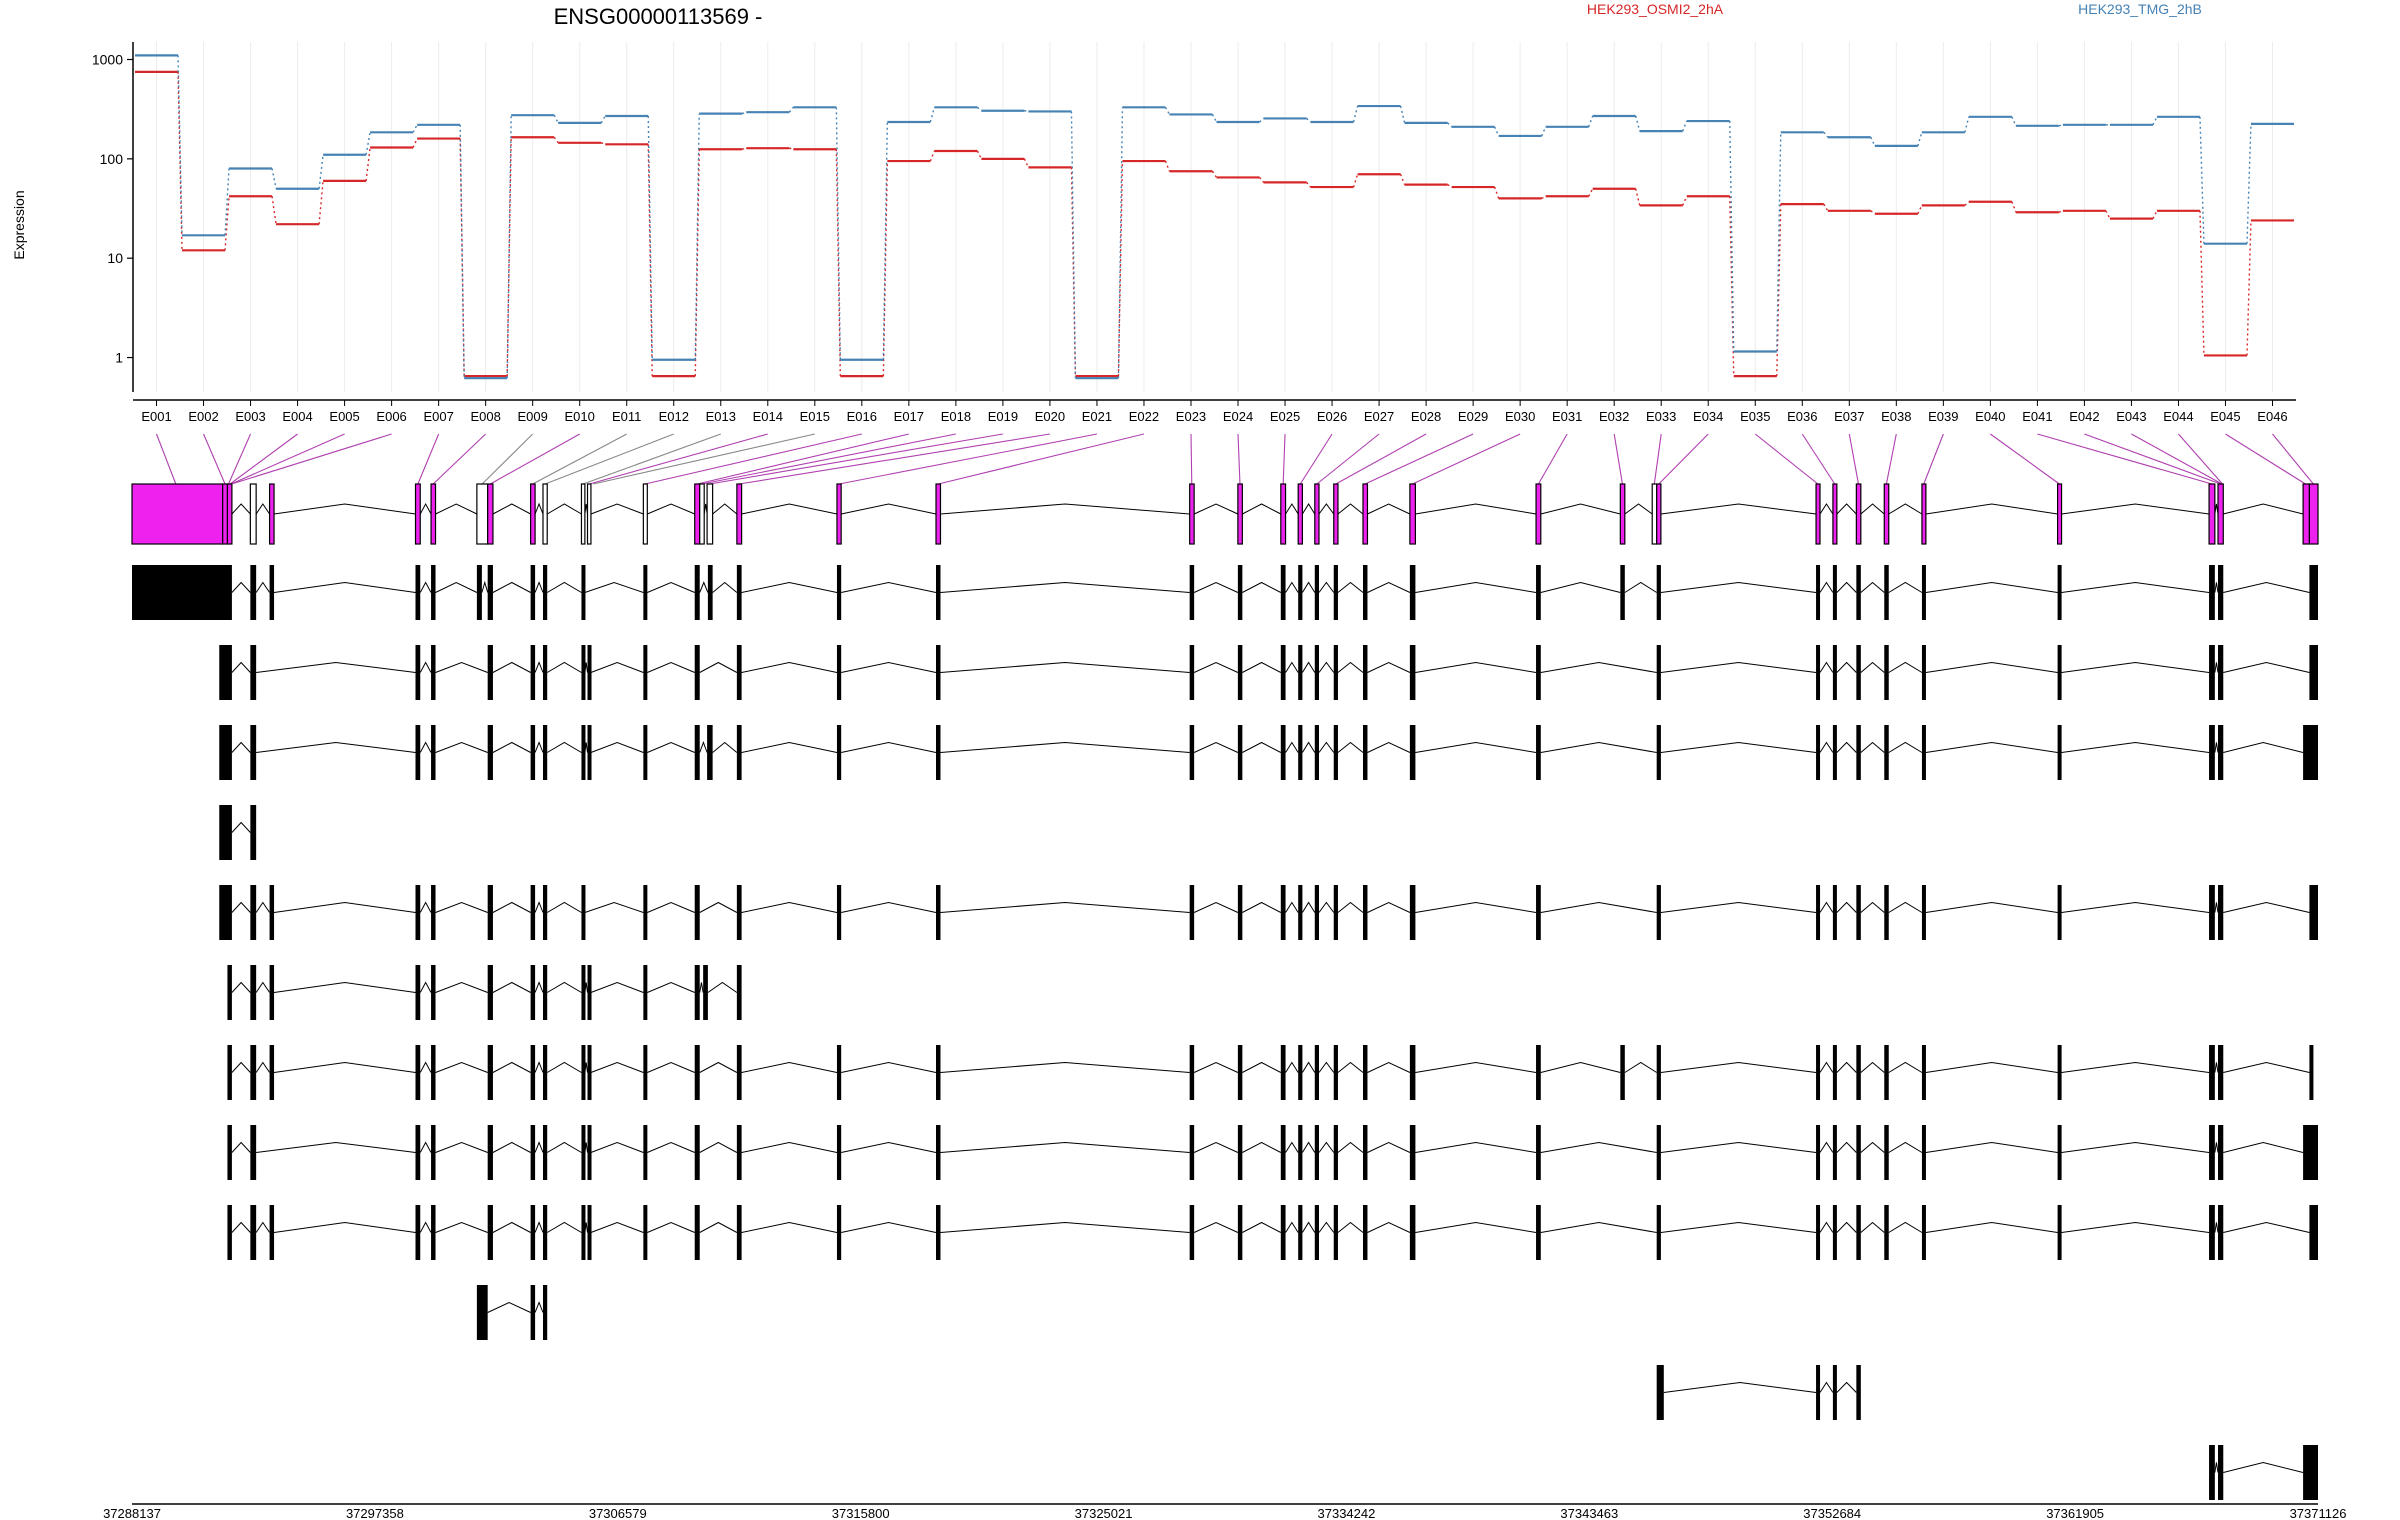 This screenshot has width=2400, height=1520. I want to click on exon-label: E016, so click(862, 416).